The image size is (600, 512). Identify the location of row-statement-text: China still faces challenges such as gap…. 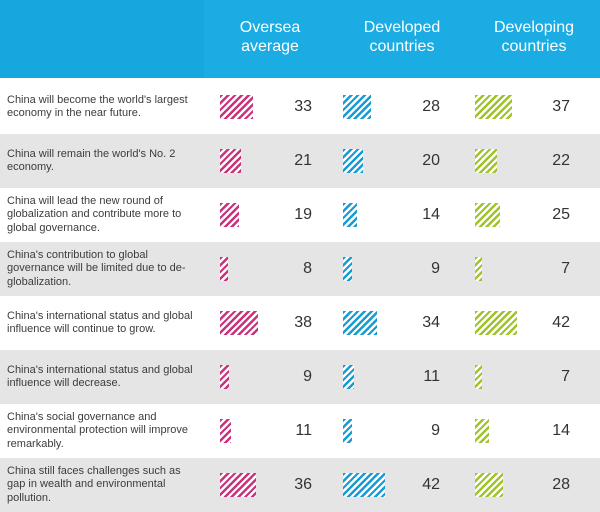
(94, 484).